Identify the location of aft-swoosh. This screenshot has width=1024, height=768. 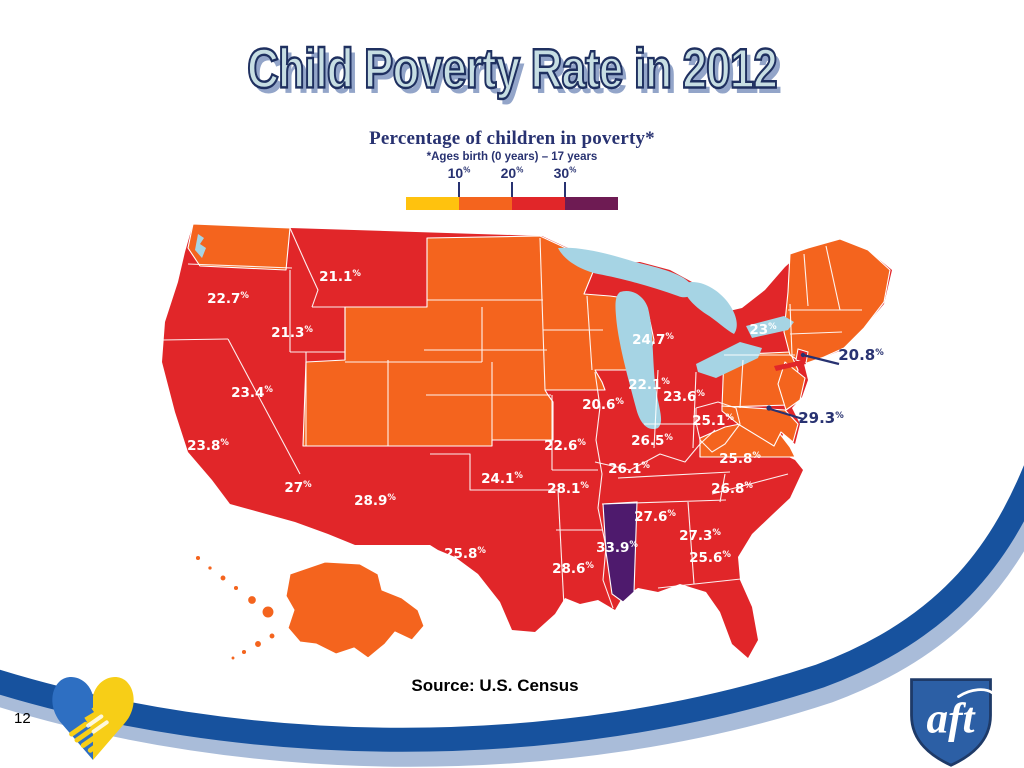
(975, 693).